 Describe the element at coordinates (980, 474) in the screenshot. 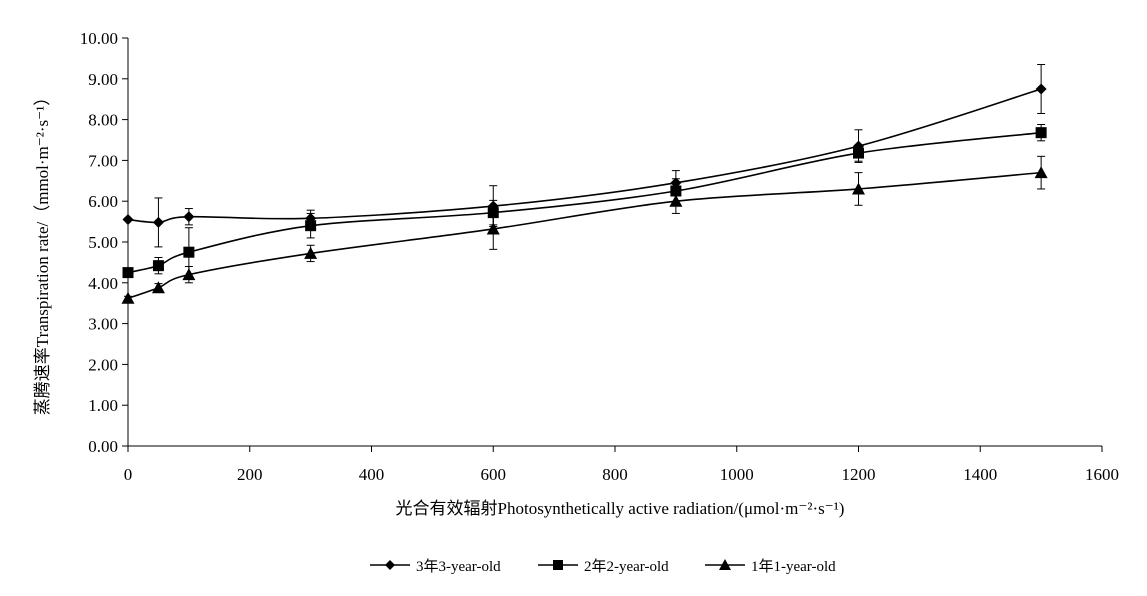

I see `x-tick-label: 1400` at that location.